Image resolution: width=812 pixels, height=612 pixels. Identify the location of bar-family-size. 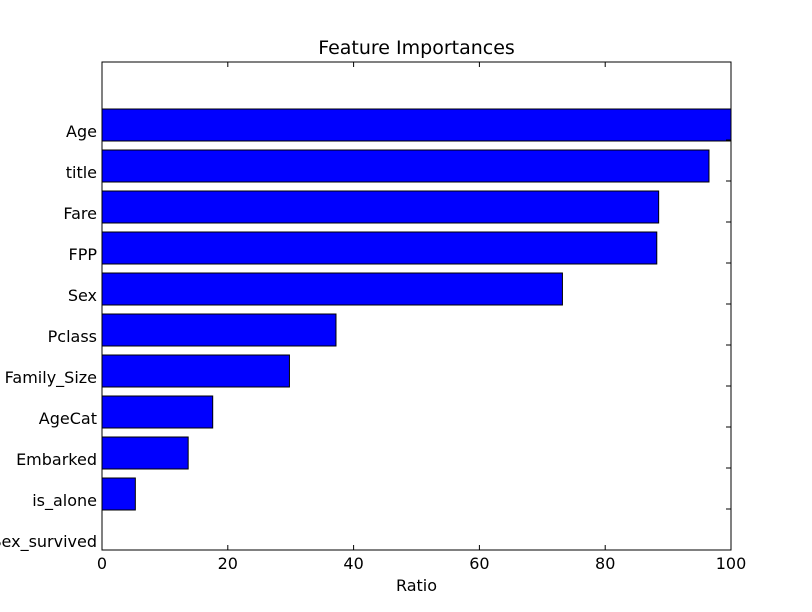
(195, 371).